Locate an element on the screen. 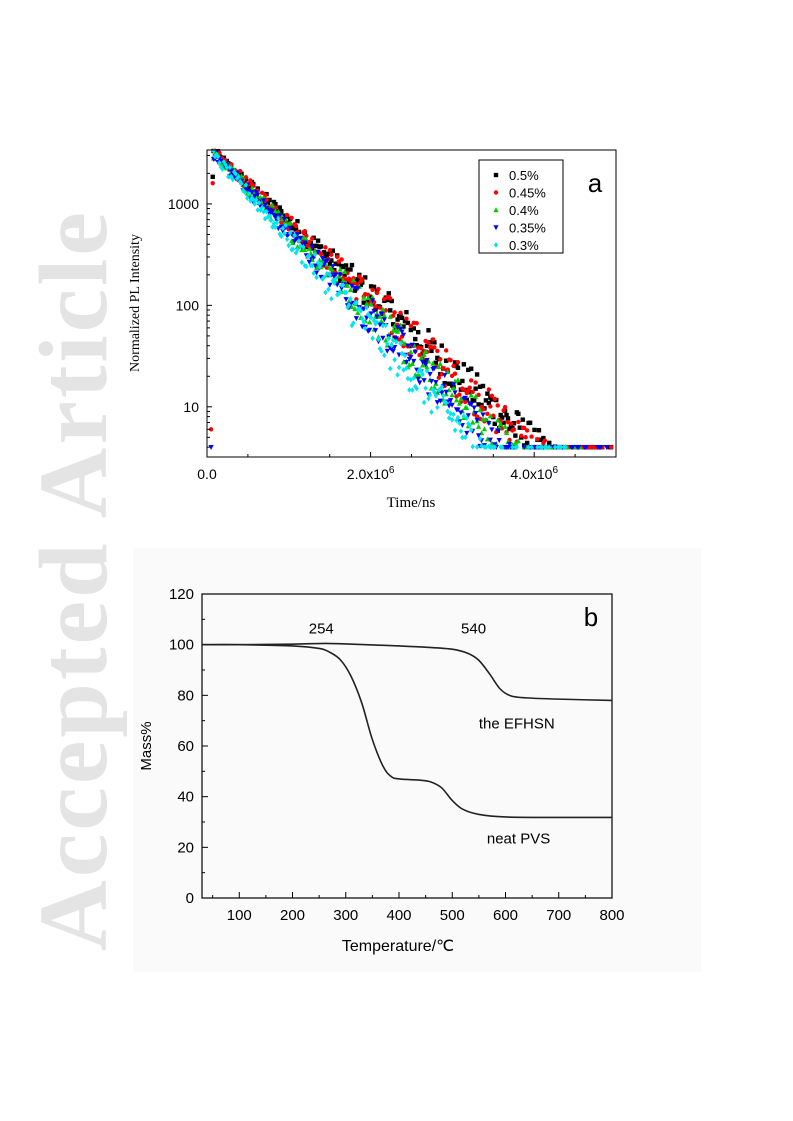  panel-b-series-label: the EFHSN is located at coordinates (517, 723).